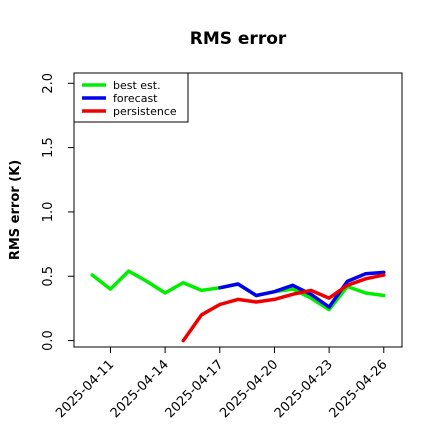 The width and height of the screenshot is (440, 440). Describe the element at coordinates (48, 212) in the screenshot. I see `y-tick-label: 1.0` at that location.